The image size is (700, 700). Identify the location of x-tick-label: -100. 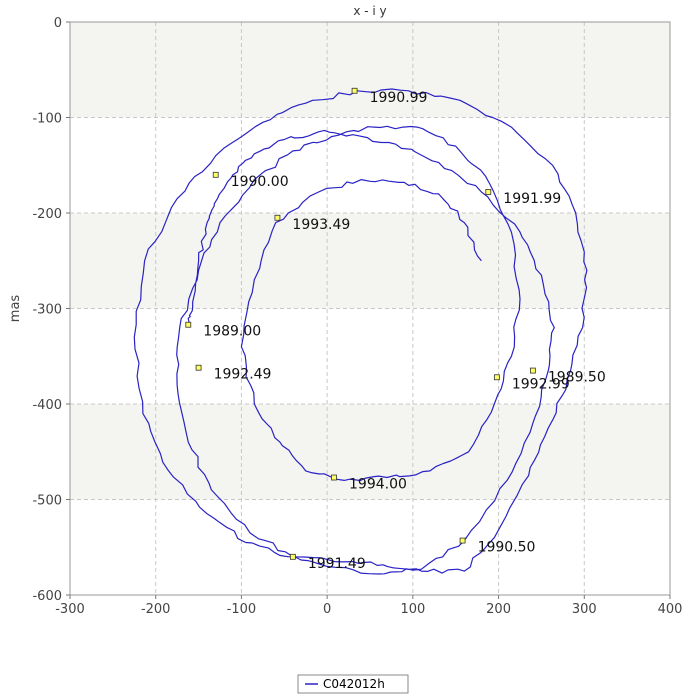
(242, 609).